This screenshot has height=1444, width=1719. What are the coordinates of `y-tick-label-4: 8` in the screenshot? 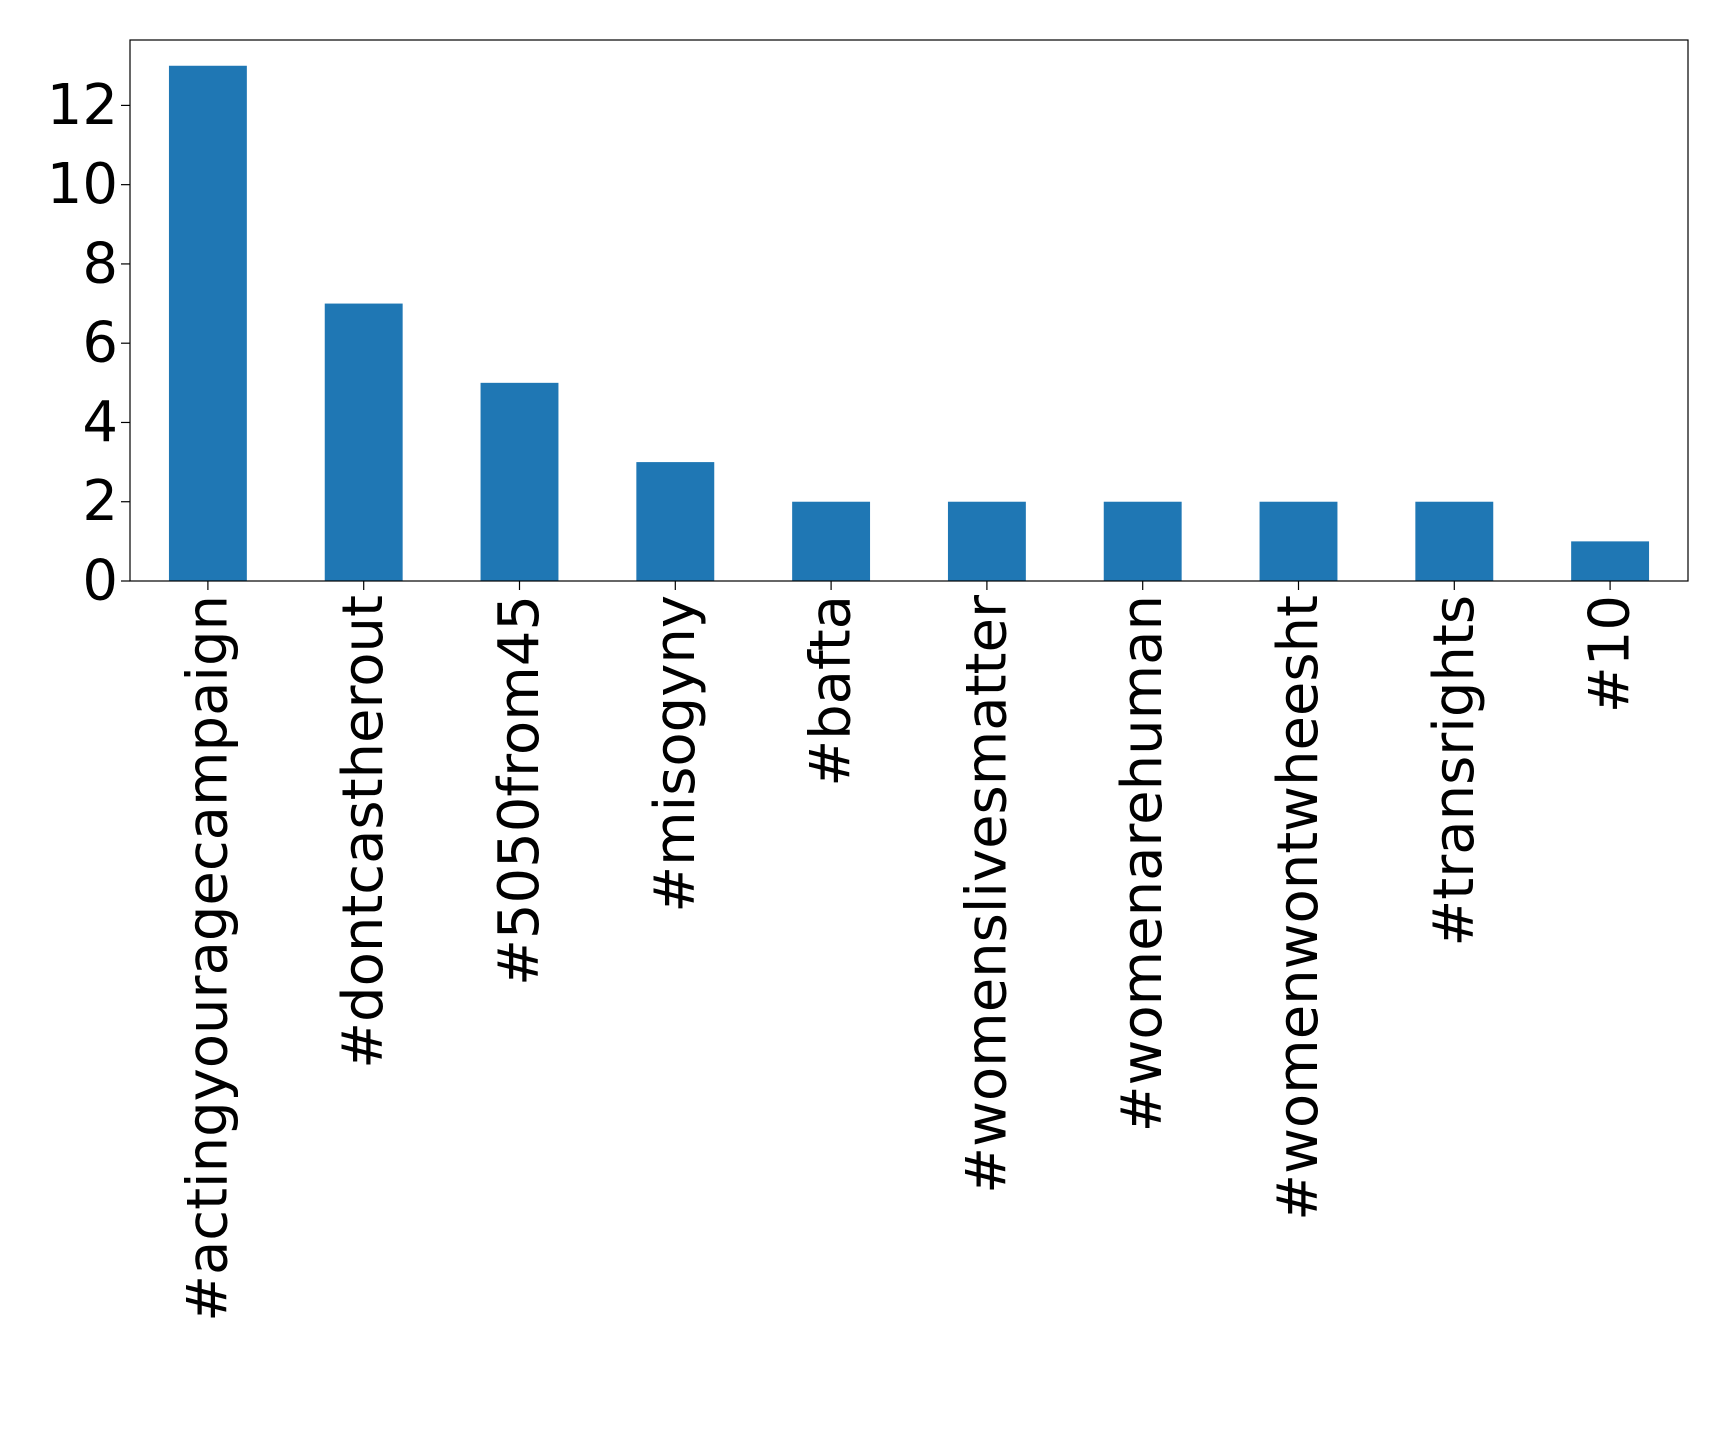 It's located at (100, 263).